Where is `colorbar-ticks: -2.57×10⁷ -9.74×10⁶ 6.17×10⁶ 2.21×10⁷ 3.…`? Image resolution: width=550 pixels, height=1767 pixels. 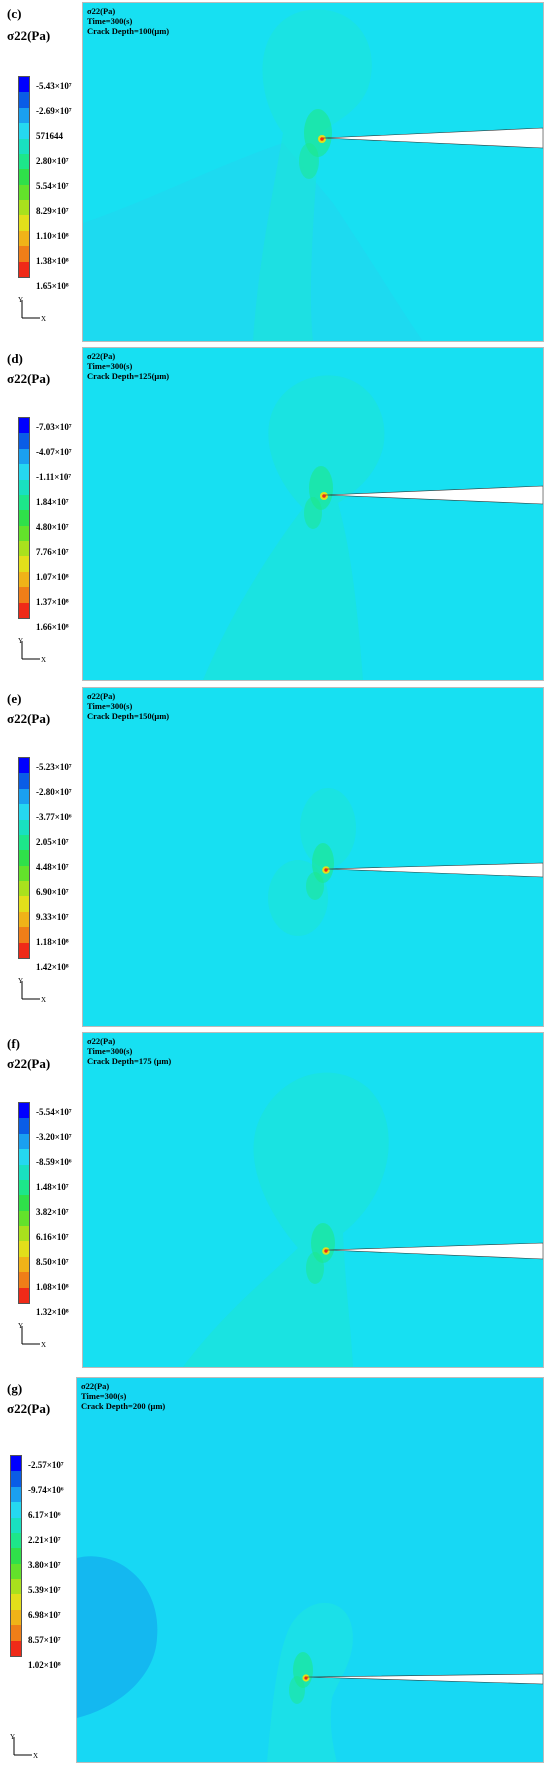 colorbar-ticks: -2.57×10⁷ -9.74×10⁶ 6.17×10⁶ 2.21×10⁷ 3.… is located at coordinates (48, 1562).